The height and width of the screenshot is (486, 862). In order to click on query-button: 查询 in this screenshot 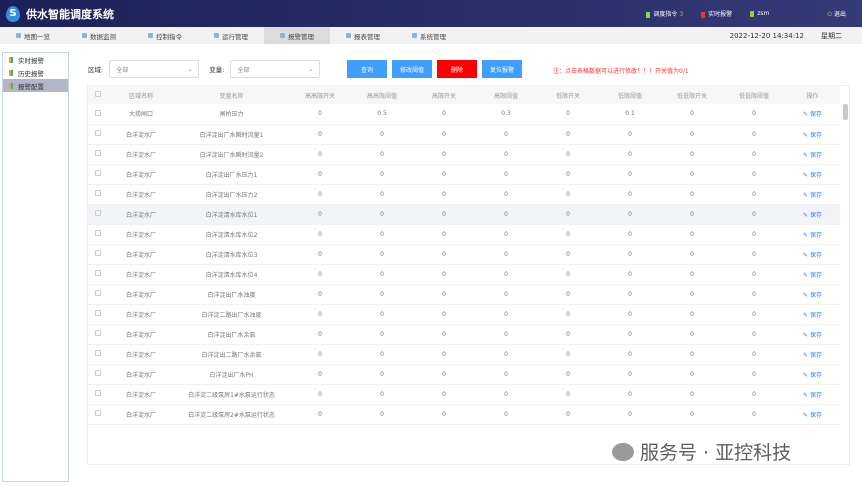, I will do `click(367, 69)`.